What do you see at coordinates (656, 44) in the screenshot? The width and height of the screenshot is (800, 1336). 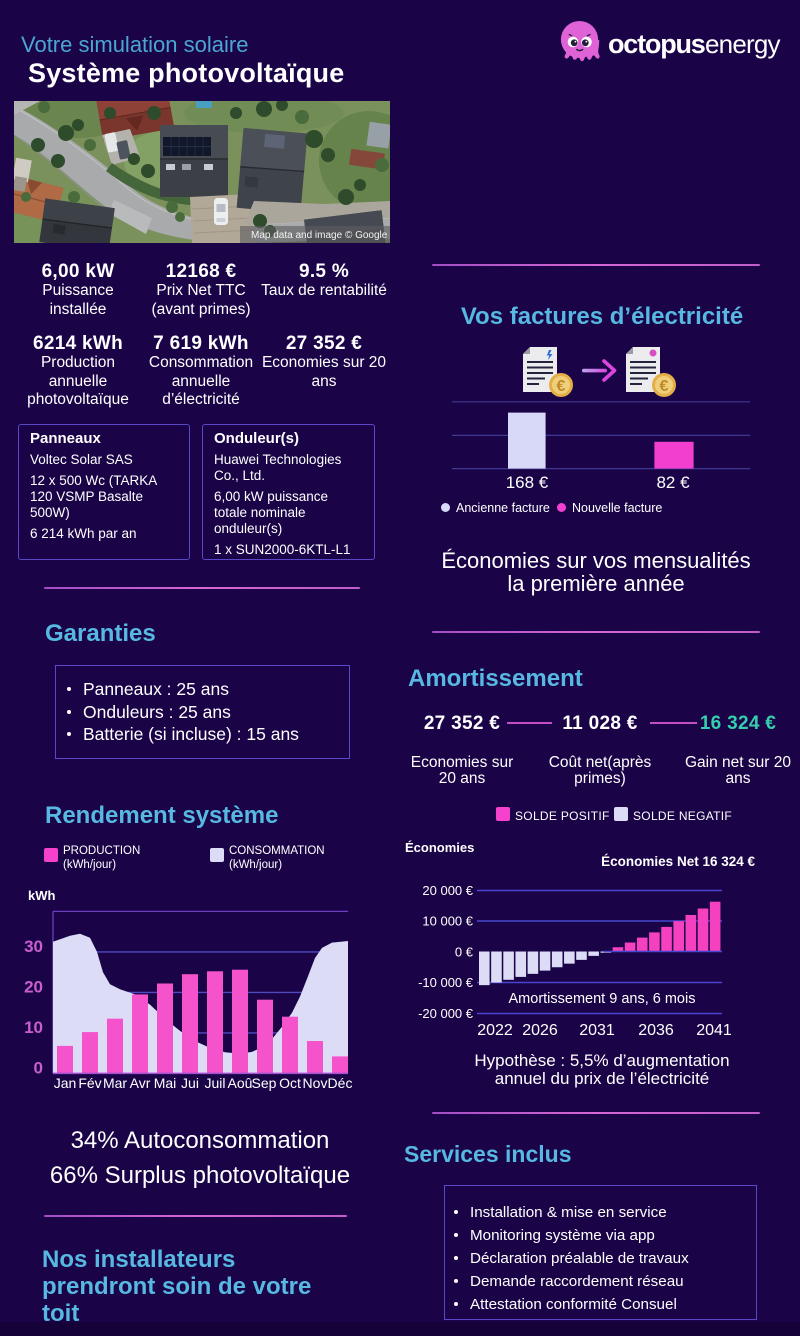 I see `svg-text: octopus` at bounding box center [656, 44].